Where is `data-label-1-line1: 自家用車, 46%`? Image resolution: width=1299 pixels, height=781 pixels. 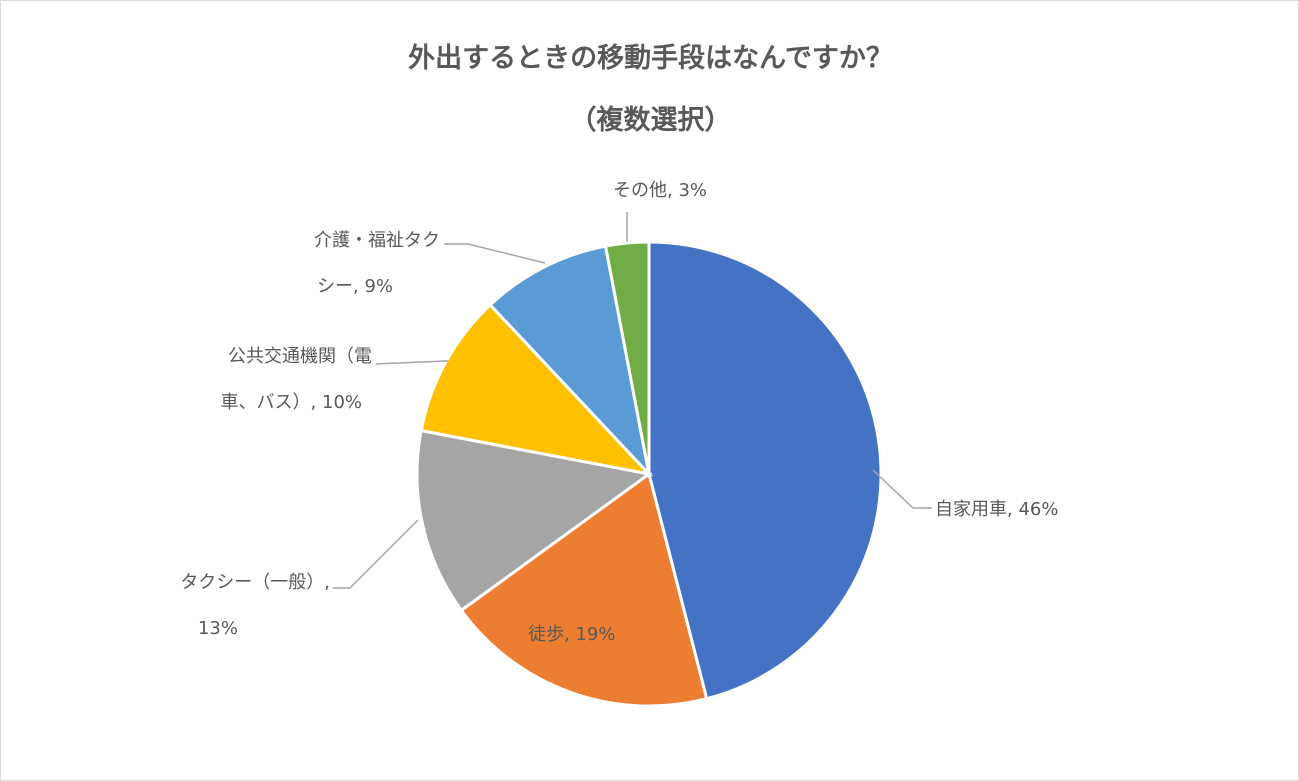 data-label-1-line1: 自家用車, 46% is located at coordinates (996, 509).